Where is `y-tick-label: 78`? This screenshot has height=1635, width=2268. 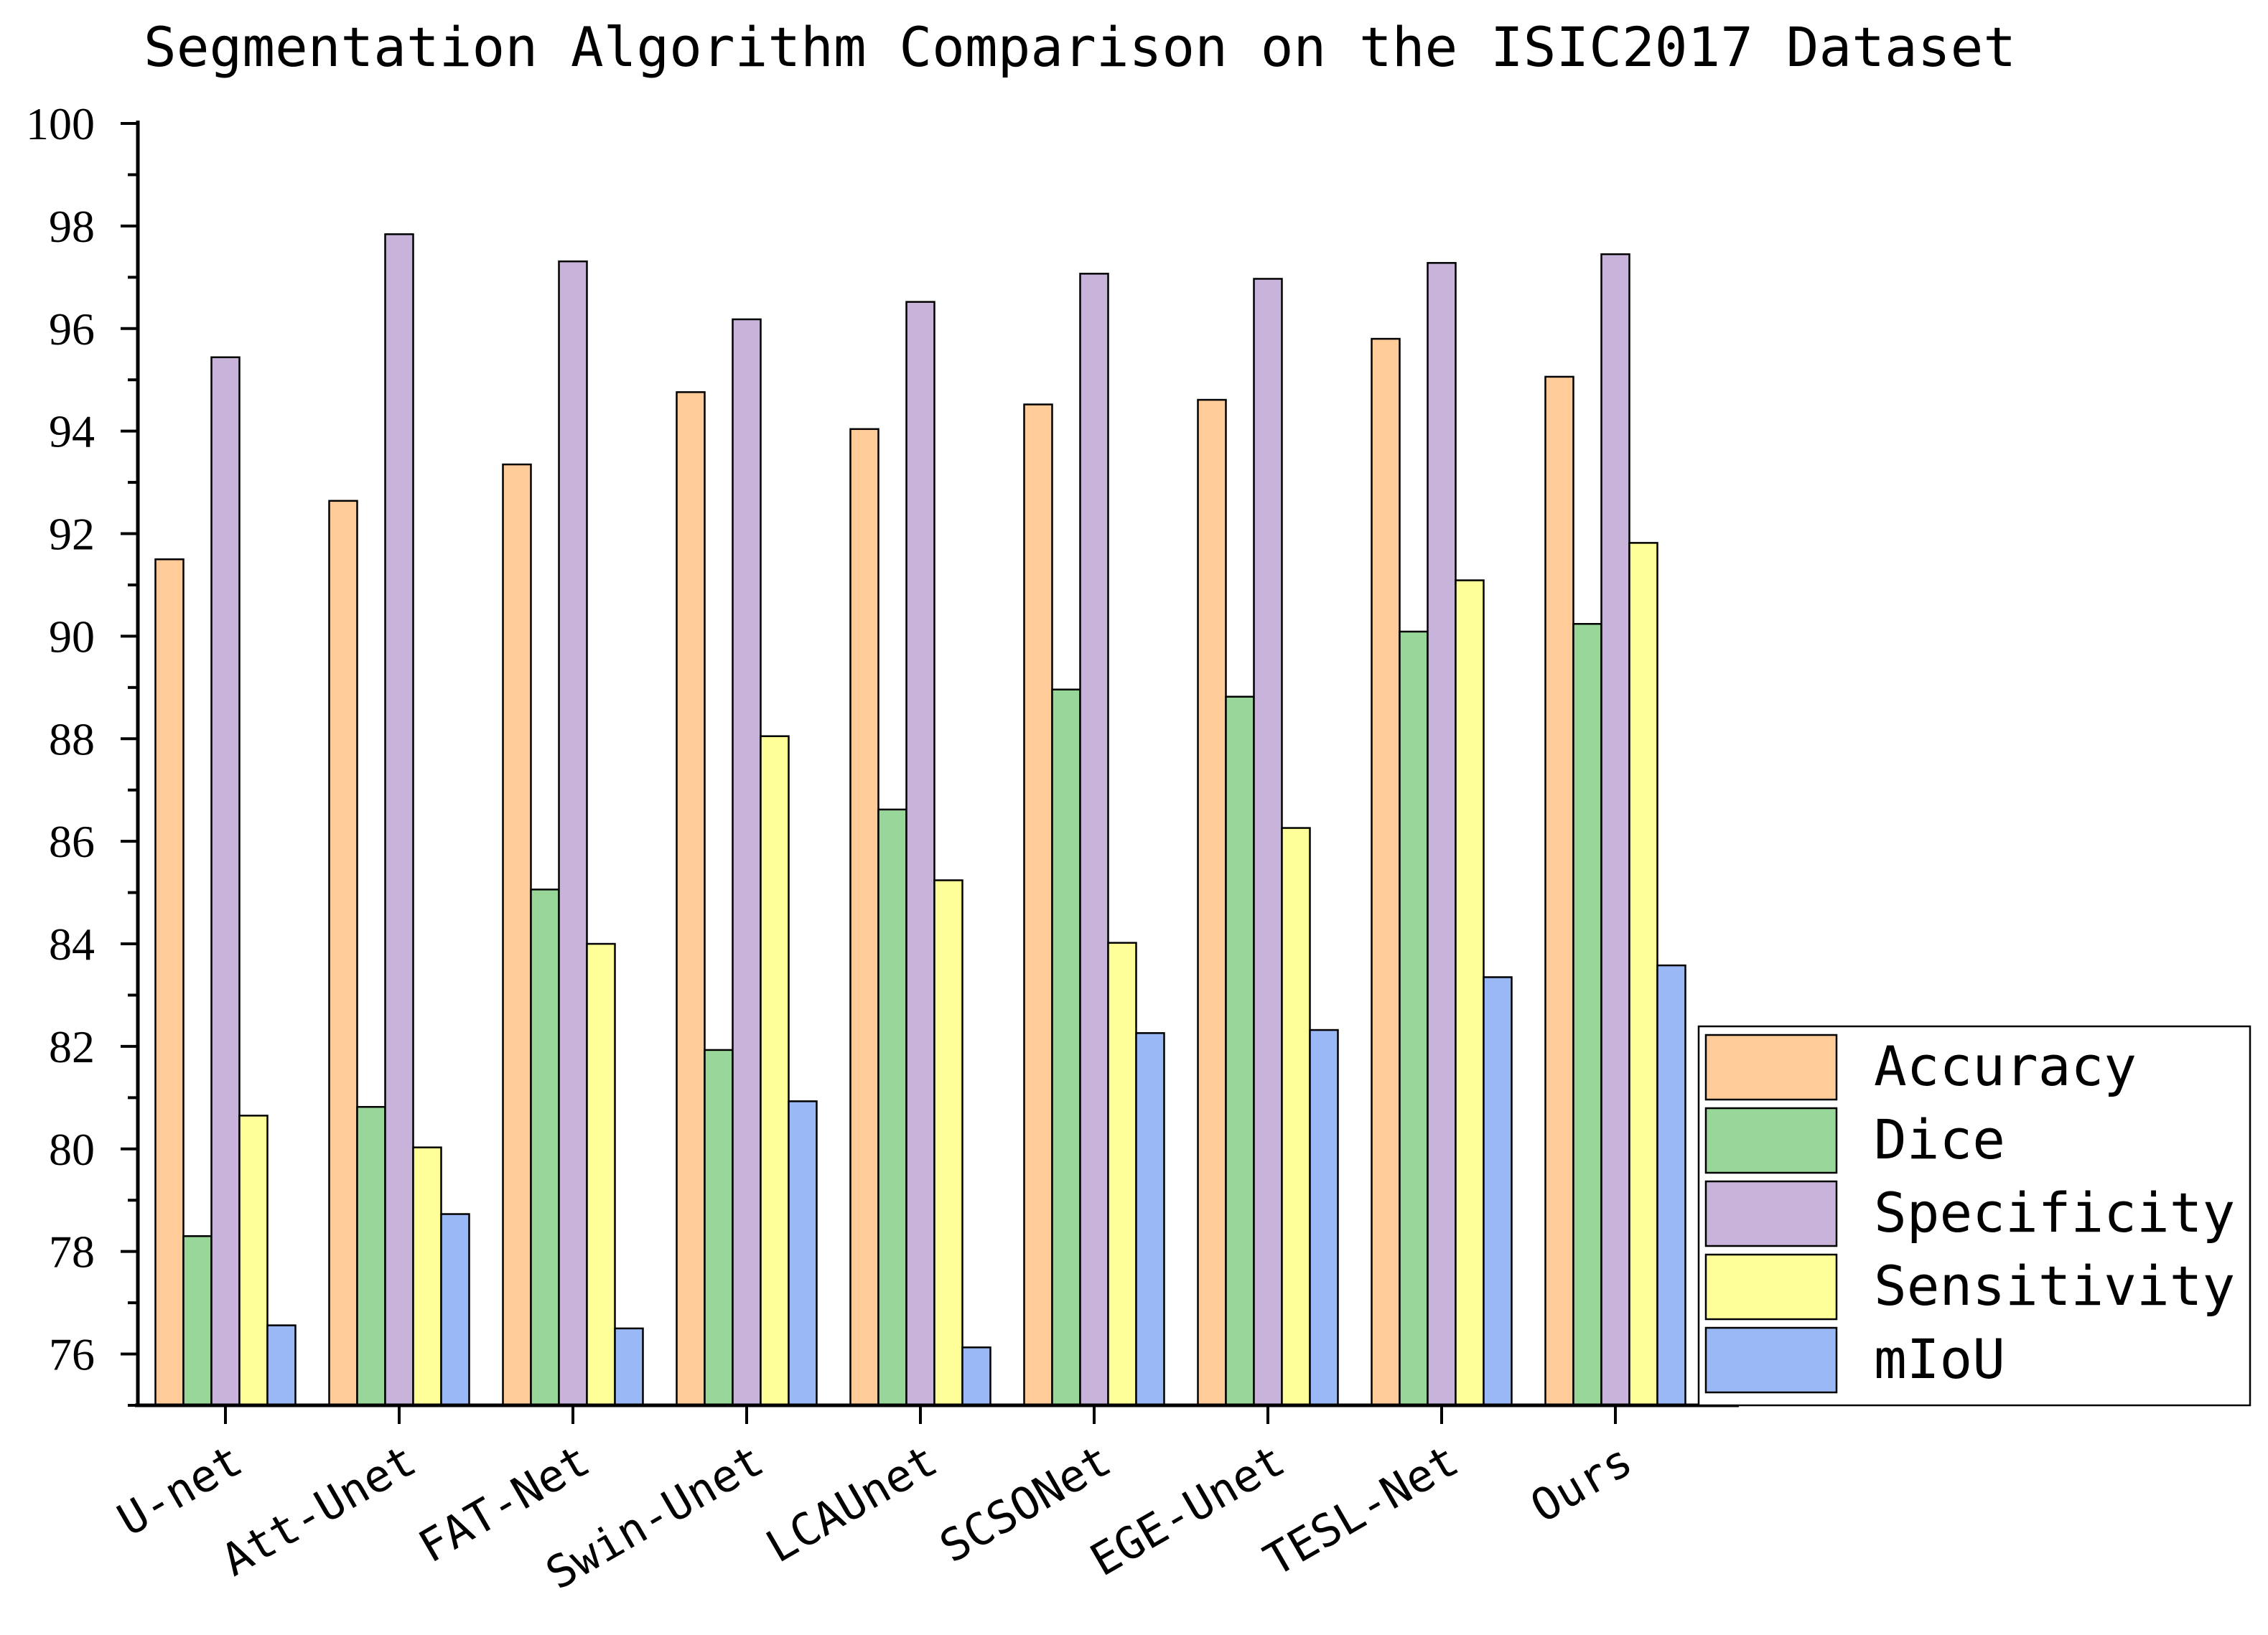
y-tick-label: 78 is located at coordinates (72, 1252).